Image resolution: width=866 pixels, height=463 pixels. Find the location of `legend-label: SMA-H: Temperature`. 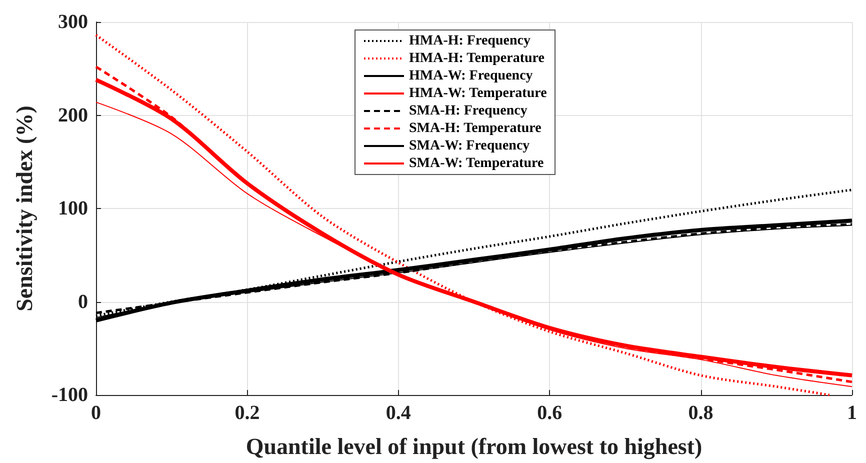

legend-label: SMA-H: Temperature is located at coordinates (475, 128).